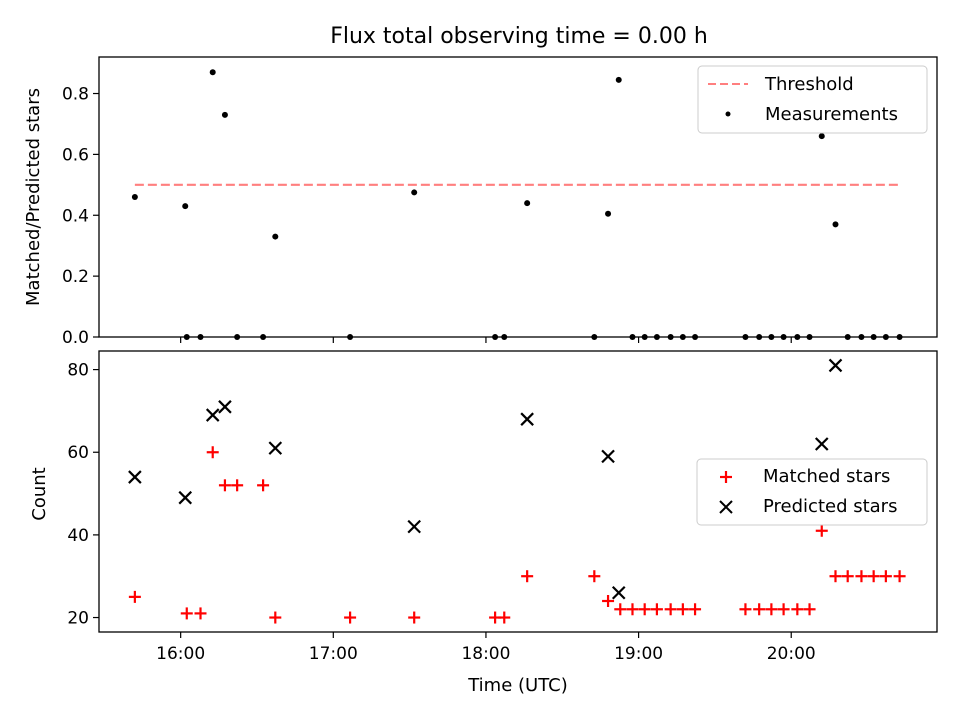 This screenshot has height=720, width=960. I want to click on bottom-legend: Matched stars Predicted stars, so click(812, 492).